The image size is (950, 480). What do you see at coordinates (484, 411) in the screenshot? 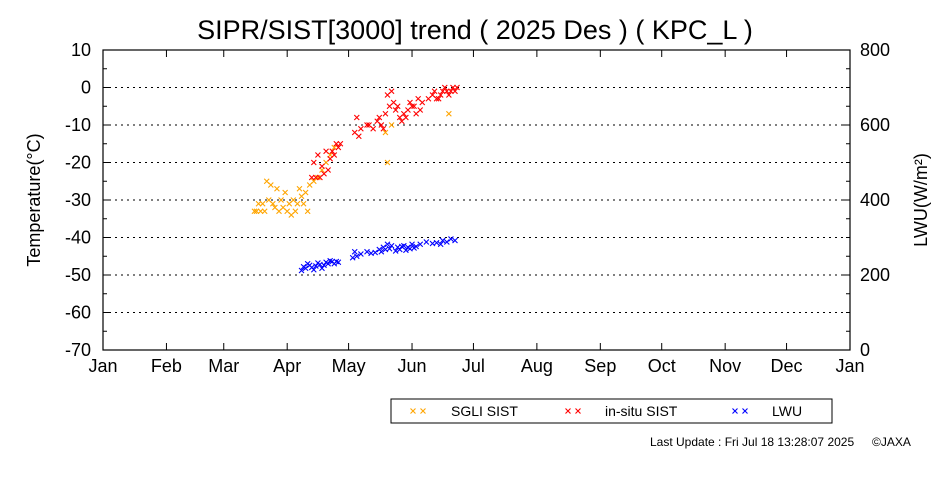
I see `legend-label-sgli-sist: SGLI SIST` at bounding box center [484, 411].